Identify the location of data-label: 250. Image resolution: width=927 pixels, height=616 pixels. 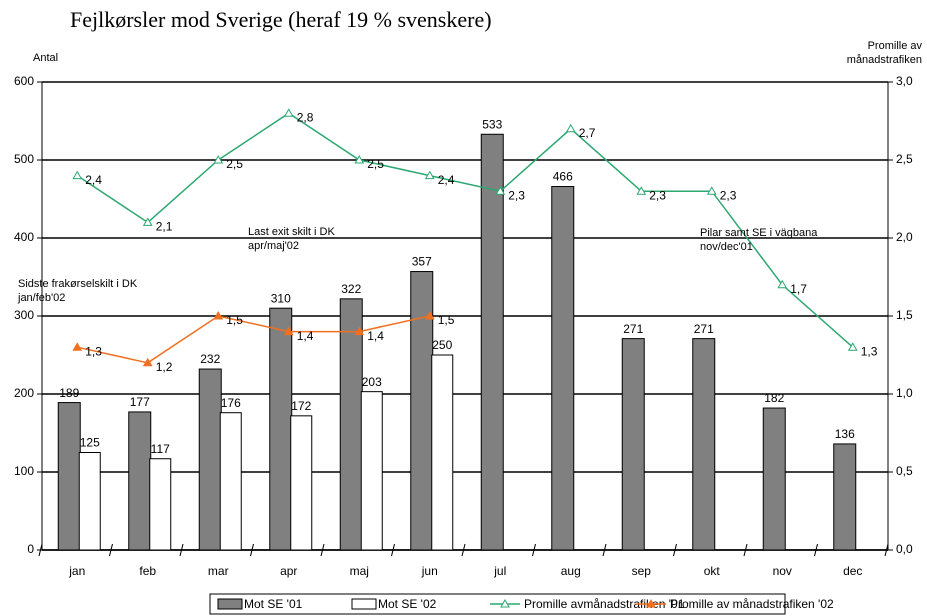
(442, 345).